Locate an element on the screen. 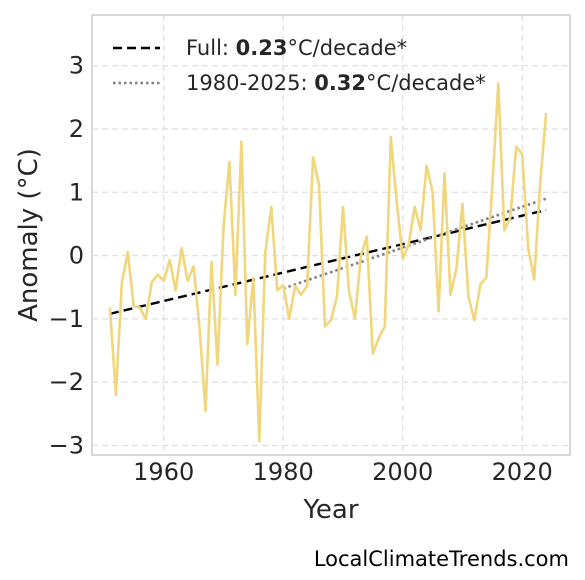 This screenshot has height=580, width=585. y-tick-label-0: −3 is located at coordinates (66, 446).